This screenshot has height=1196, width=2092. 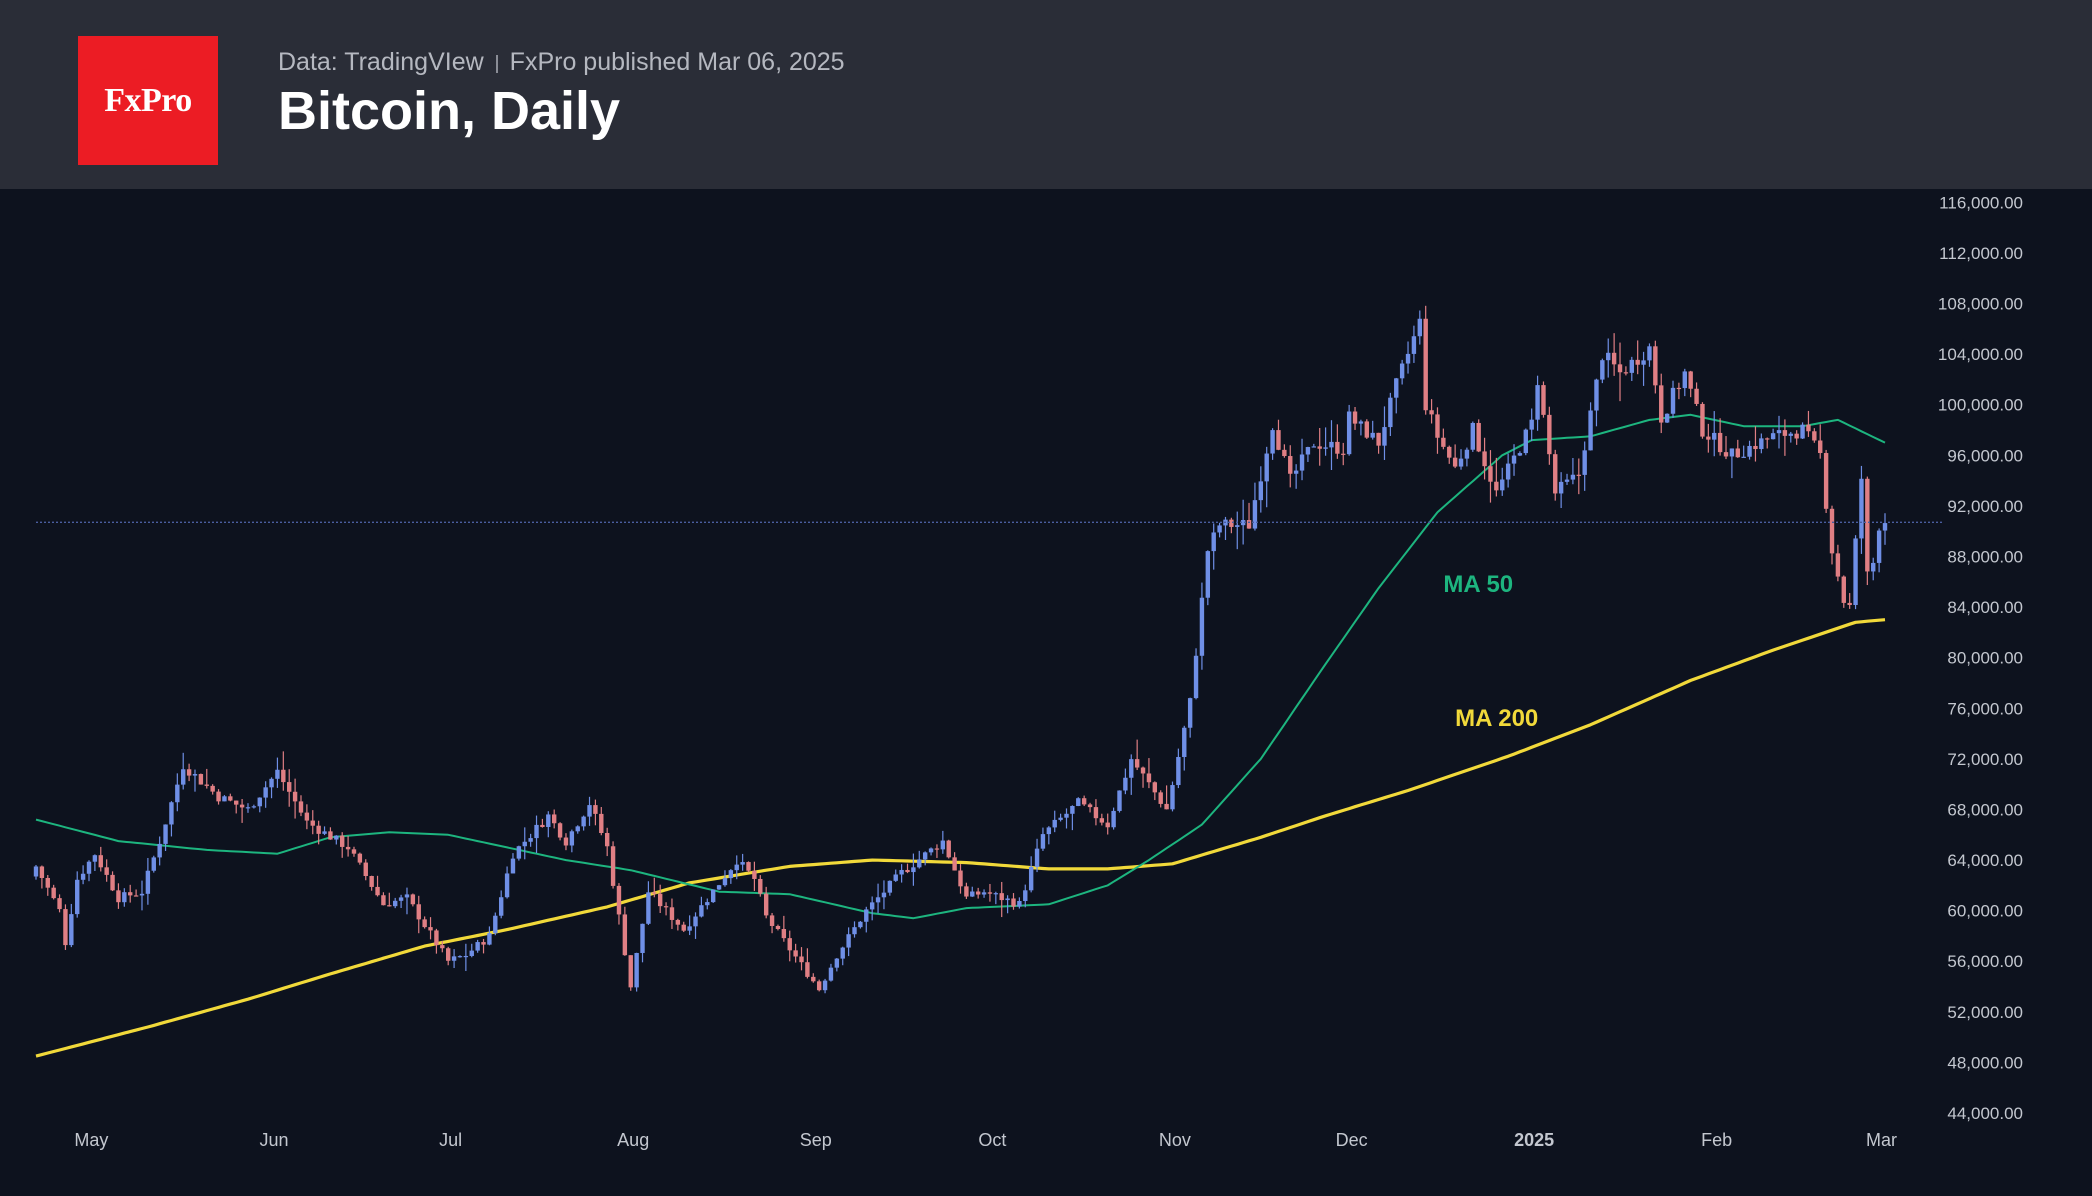 What do you see at coordinates (1985, 607) in the screenshot?
I see `y-tick-label: 84,000.00` at bounding box center [1985, 607].